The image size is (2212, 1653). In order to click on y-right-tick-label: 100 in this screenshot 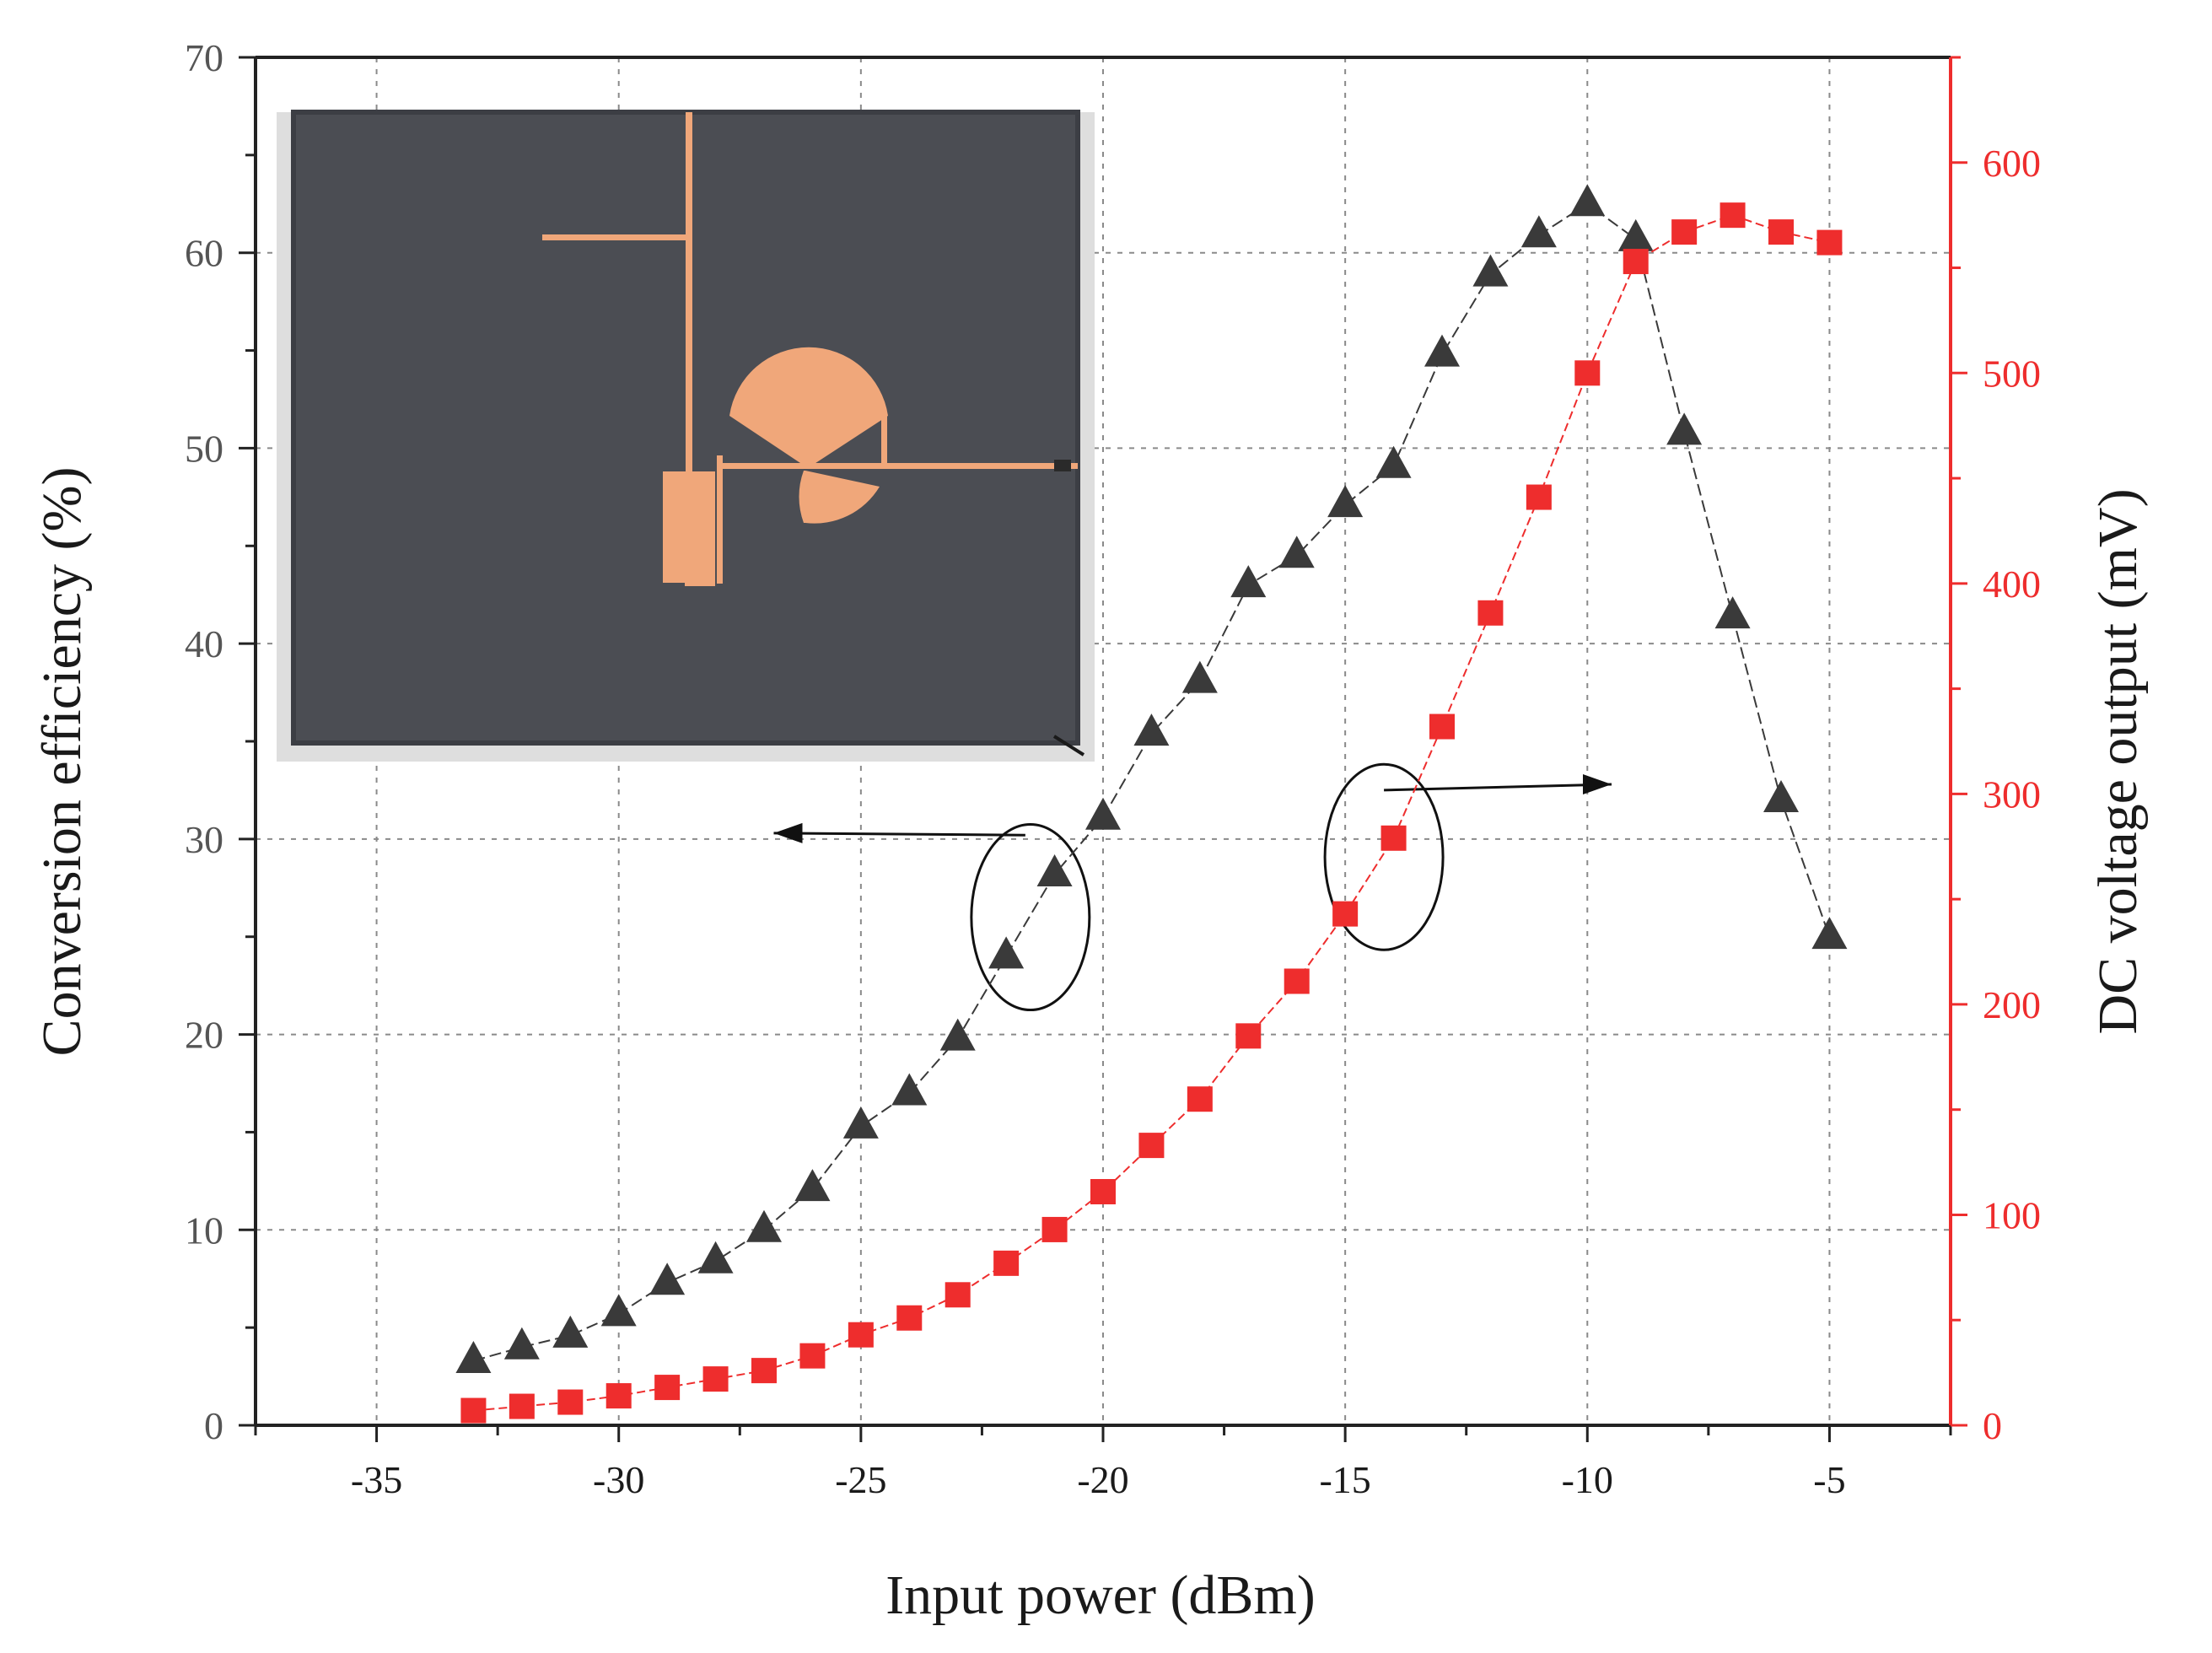, I will do `click(2012, 1214)`.